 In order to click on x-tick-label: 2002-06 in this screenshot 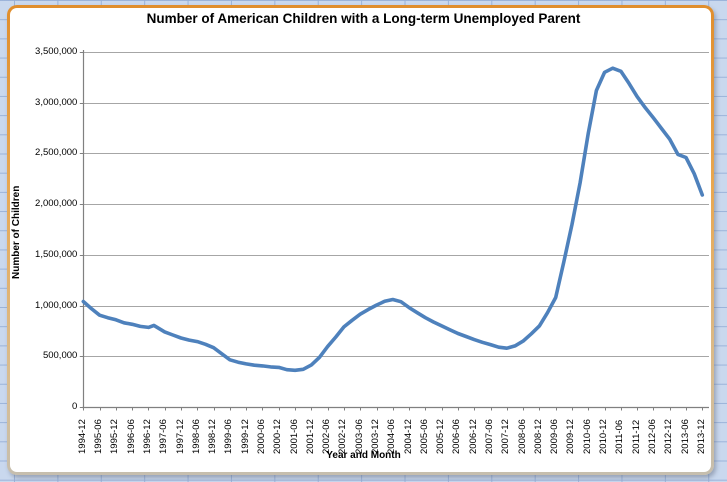, I will do `click(327, 436)`.